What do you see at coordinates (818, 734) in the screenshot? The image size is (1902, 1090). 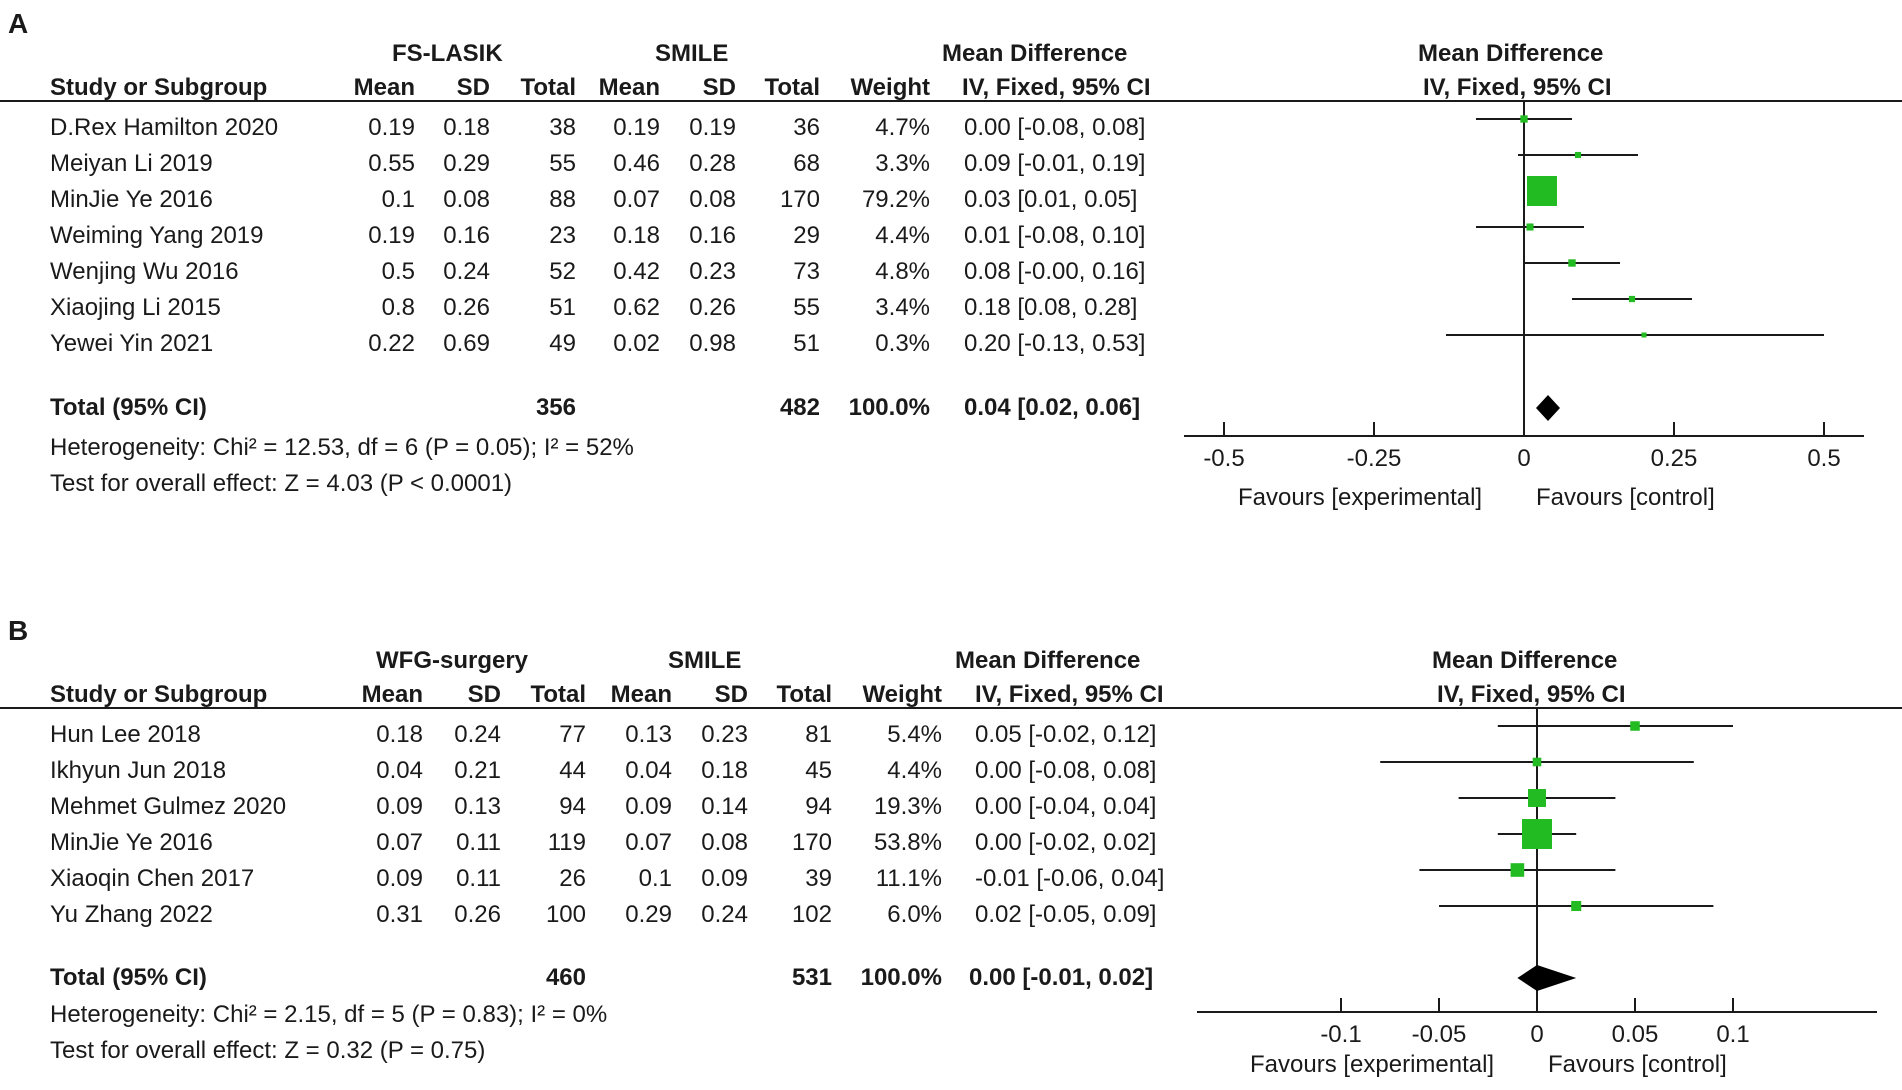 I see `cell-n2: 81` at bounding box center [818, 734].